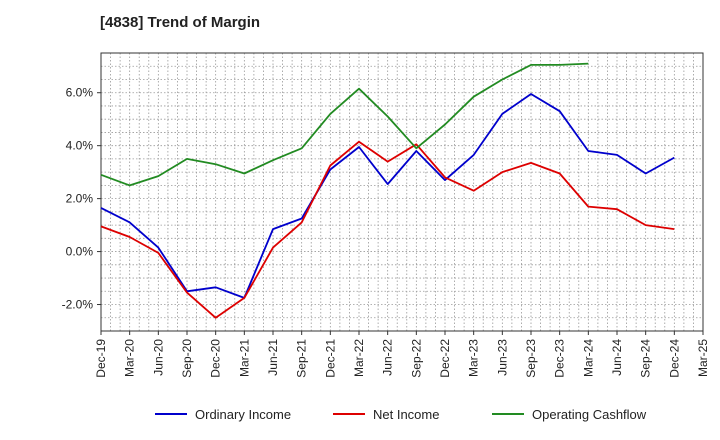  Describe the element at coordinates (617, 357) in the screenshot. I see `x-tick-label: Jun-24` at that location.